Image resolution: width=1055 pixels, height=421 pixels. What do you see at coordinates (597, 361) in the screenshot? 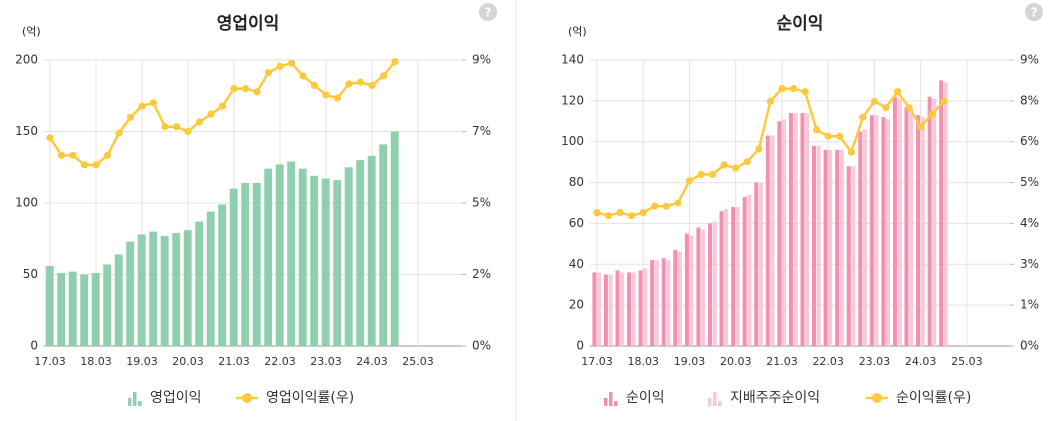
I see `x-tick-label: 17.03` at bounding box center [597, 361].